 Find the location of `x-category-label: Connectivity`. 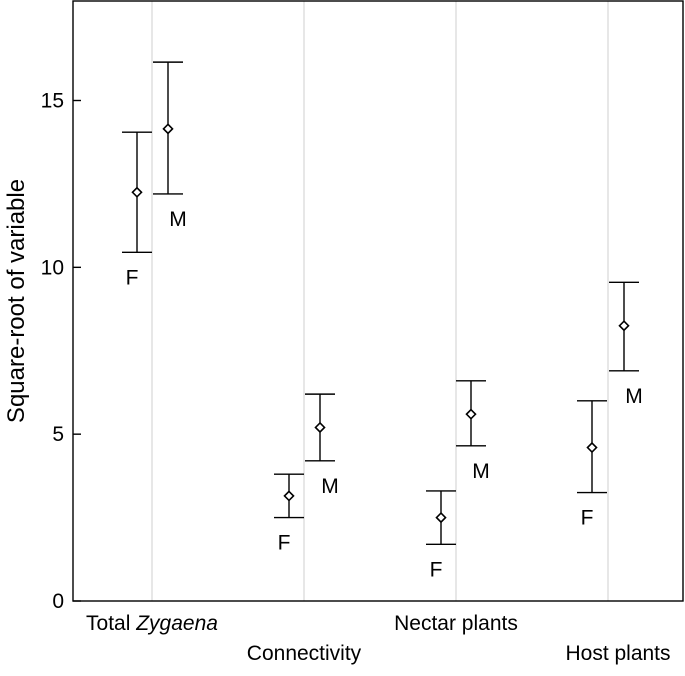

x-category-label: Connectivity is located at coordinates (304, 653).